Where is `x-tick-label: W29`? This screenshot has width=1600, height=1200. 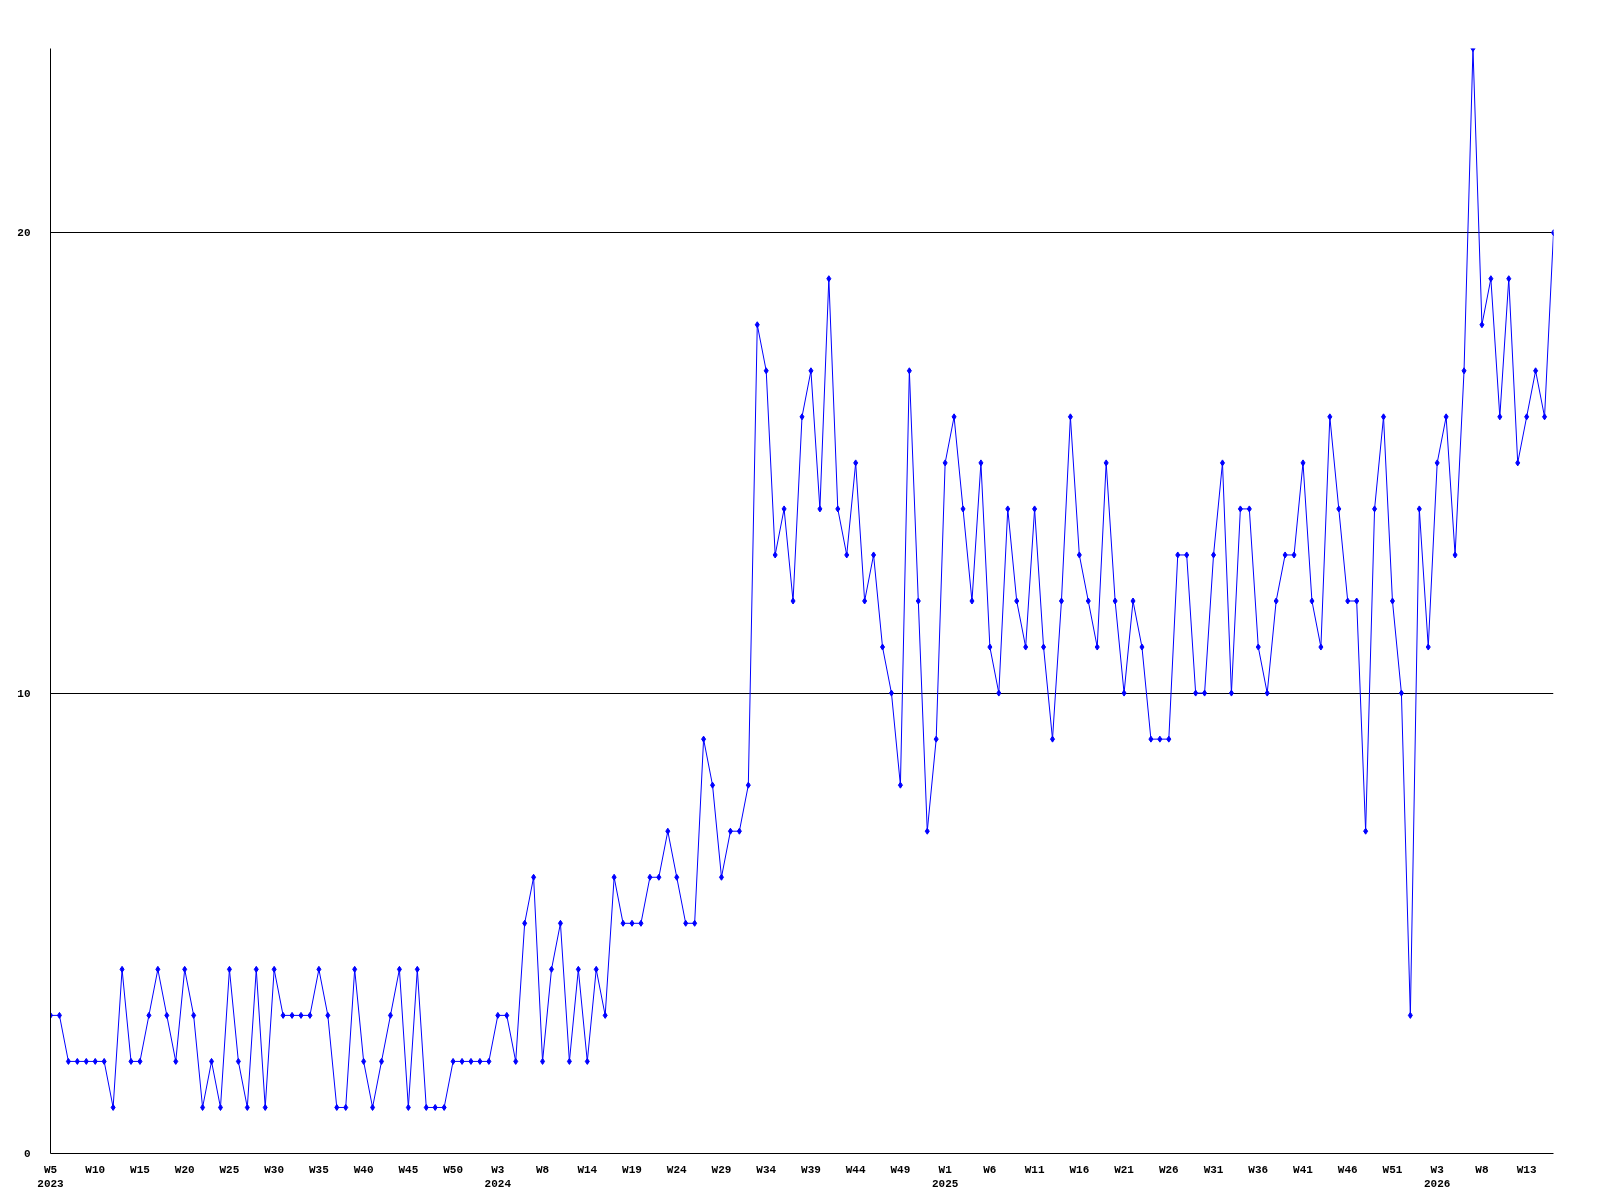
x-tick-label: W29 is located at coordinates (721, 1169).